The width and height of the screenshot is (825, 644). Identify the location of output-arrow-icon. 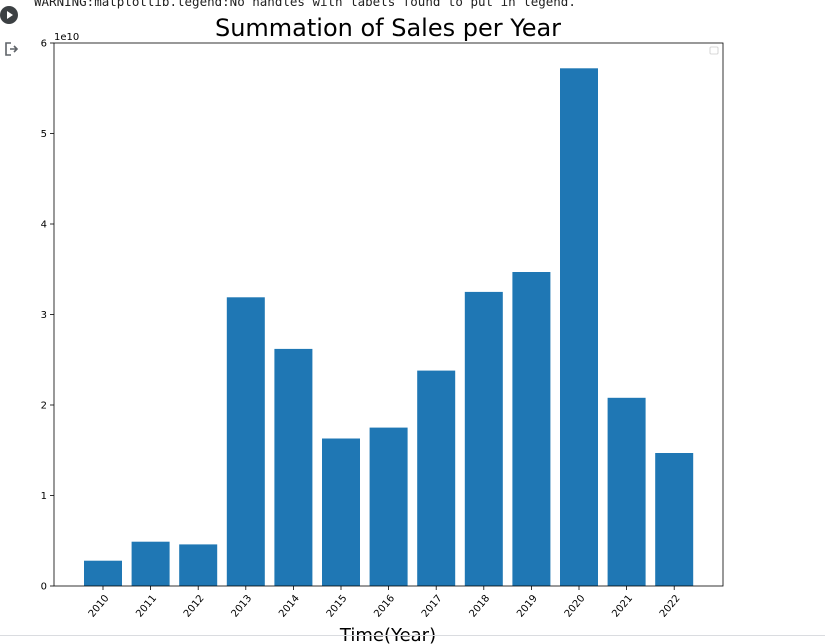
(11, 49).